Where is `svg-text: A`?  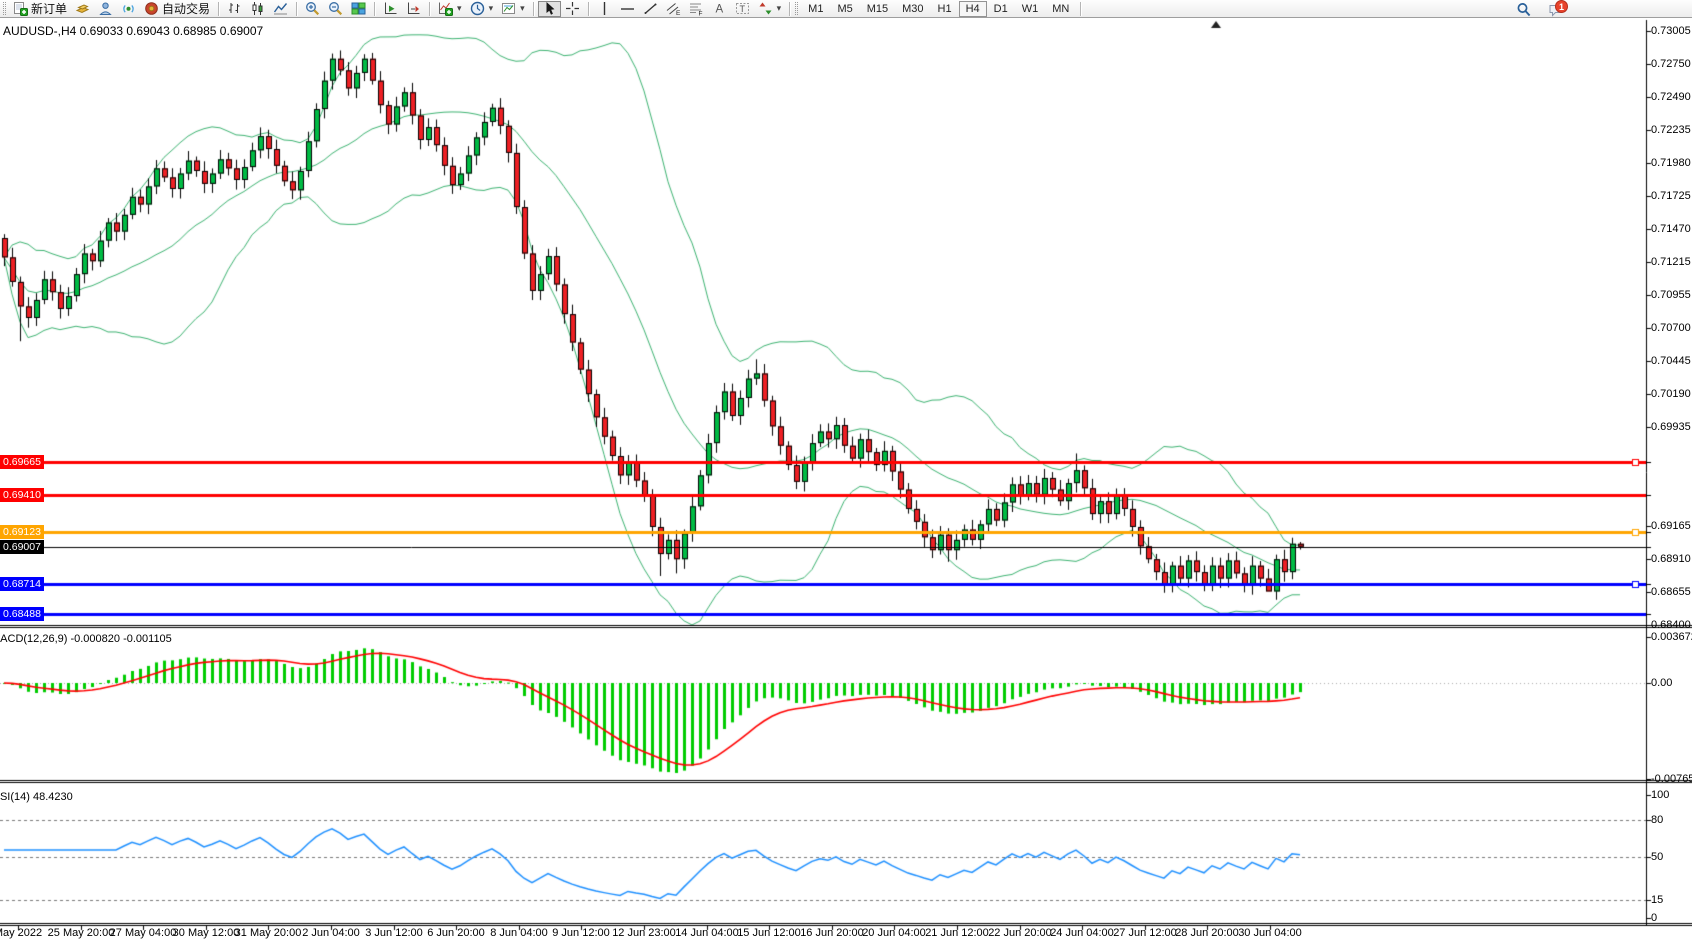
svg-text: A is located at coordinates (719, 10).